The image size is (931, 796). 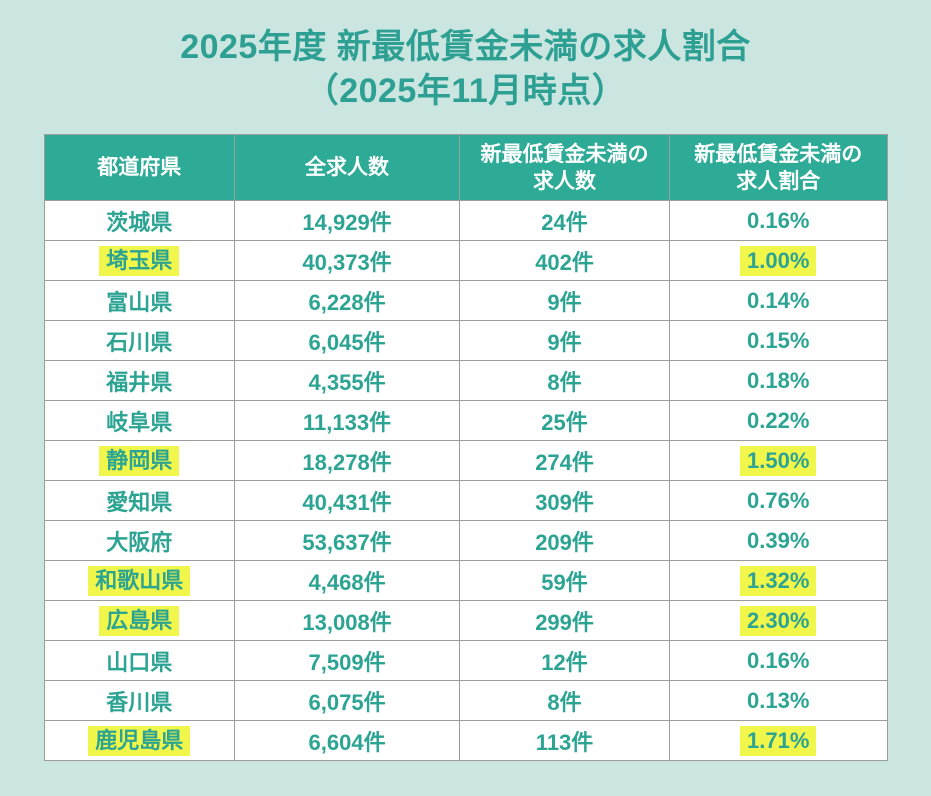 I want to click on table-row: 大阪府 53,637件 209件 0.39%, so click(x=465, y=541).